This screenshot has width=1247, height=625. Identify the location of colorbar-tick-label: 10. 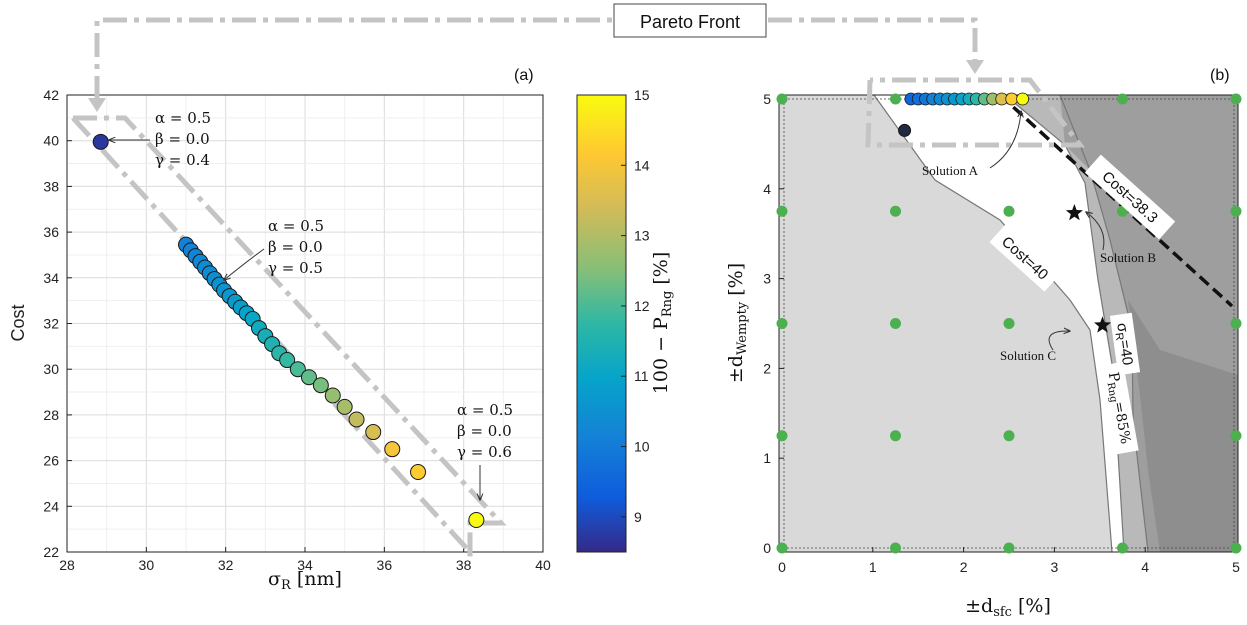
(642, 447).